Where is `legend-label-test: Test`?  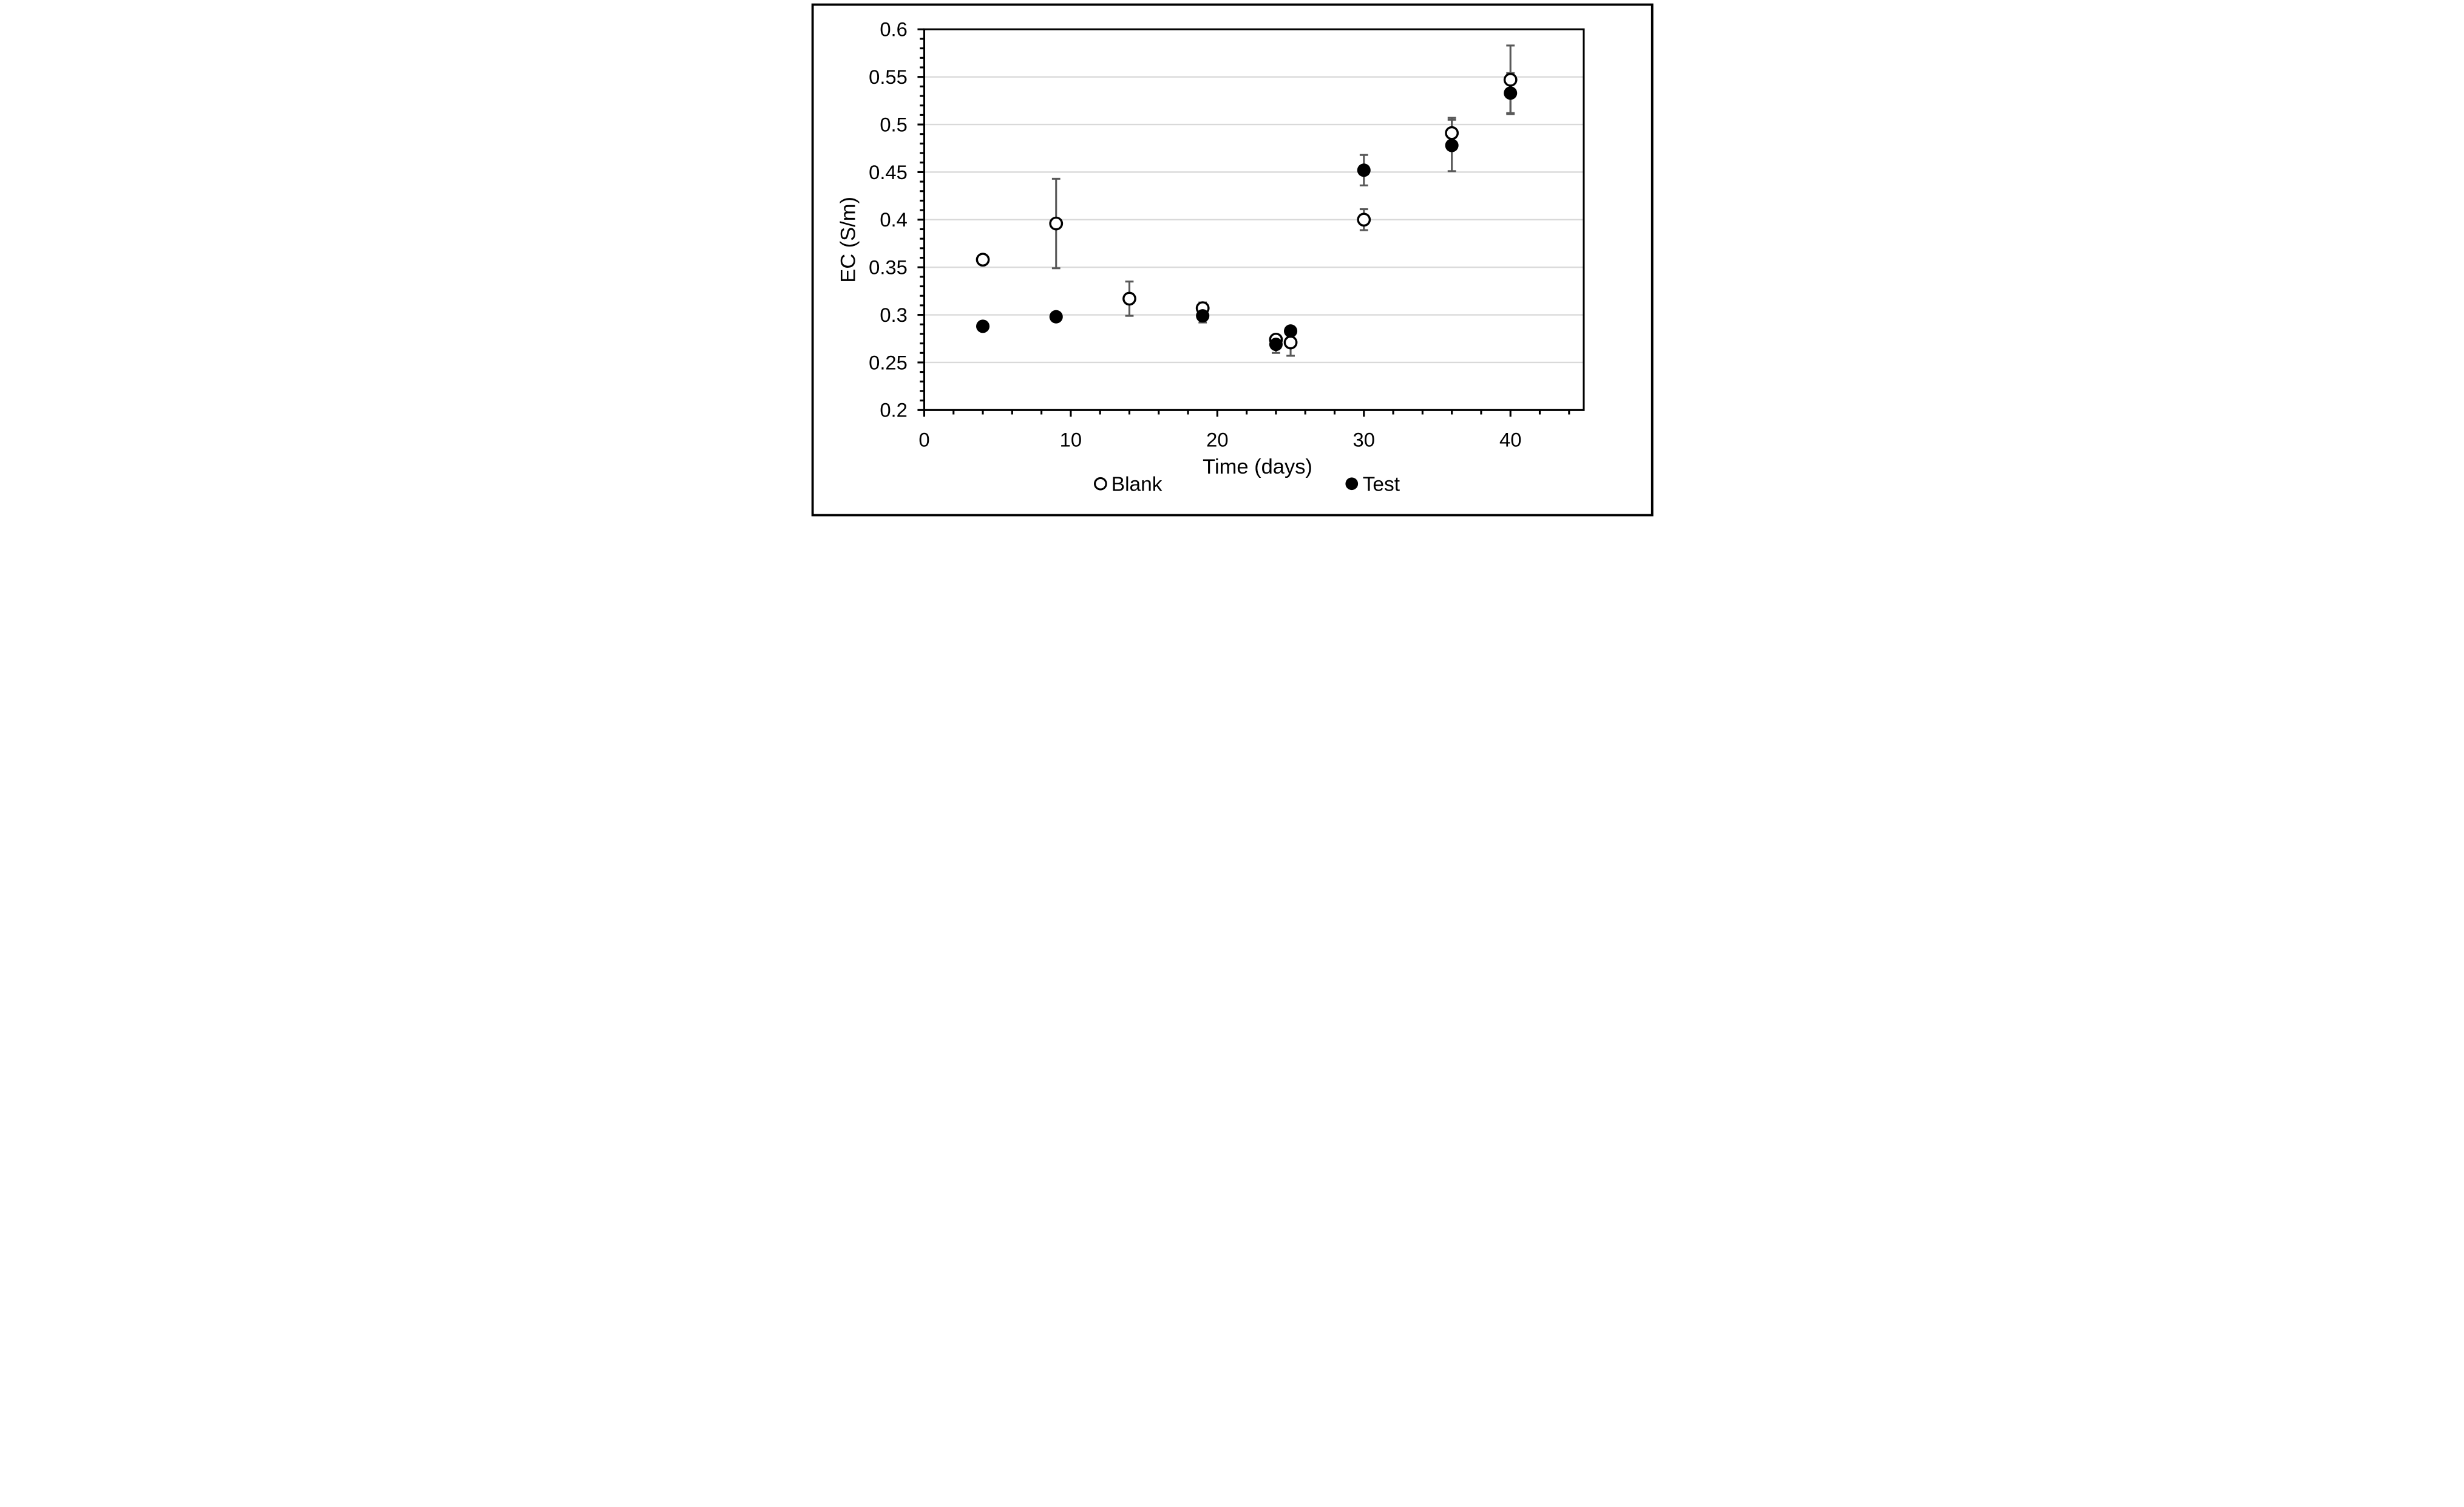
legend-label-test: Test is located at coordinates (1381, 484).